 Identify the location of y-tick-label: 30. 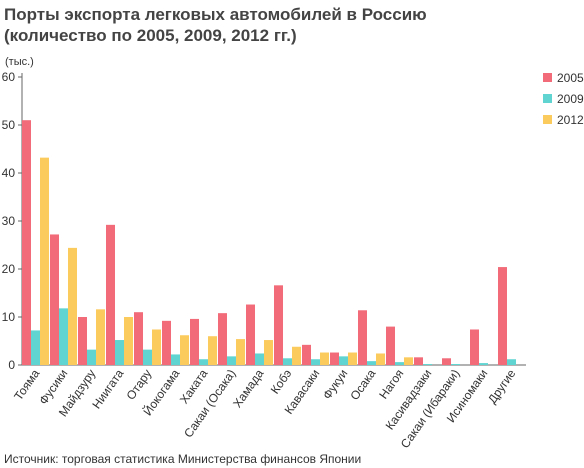
(9, 221).